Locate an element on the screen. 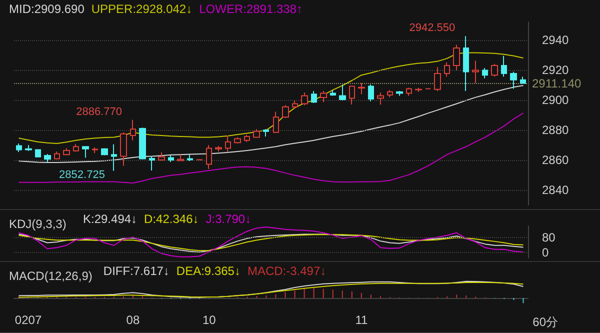  text: LOWER:2891.338↑ is located at coordinates (250, 9).